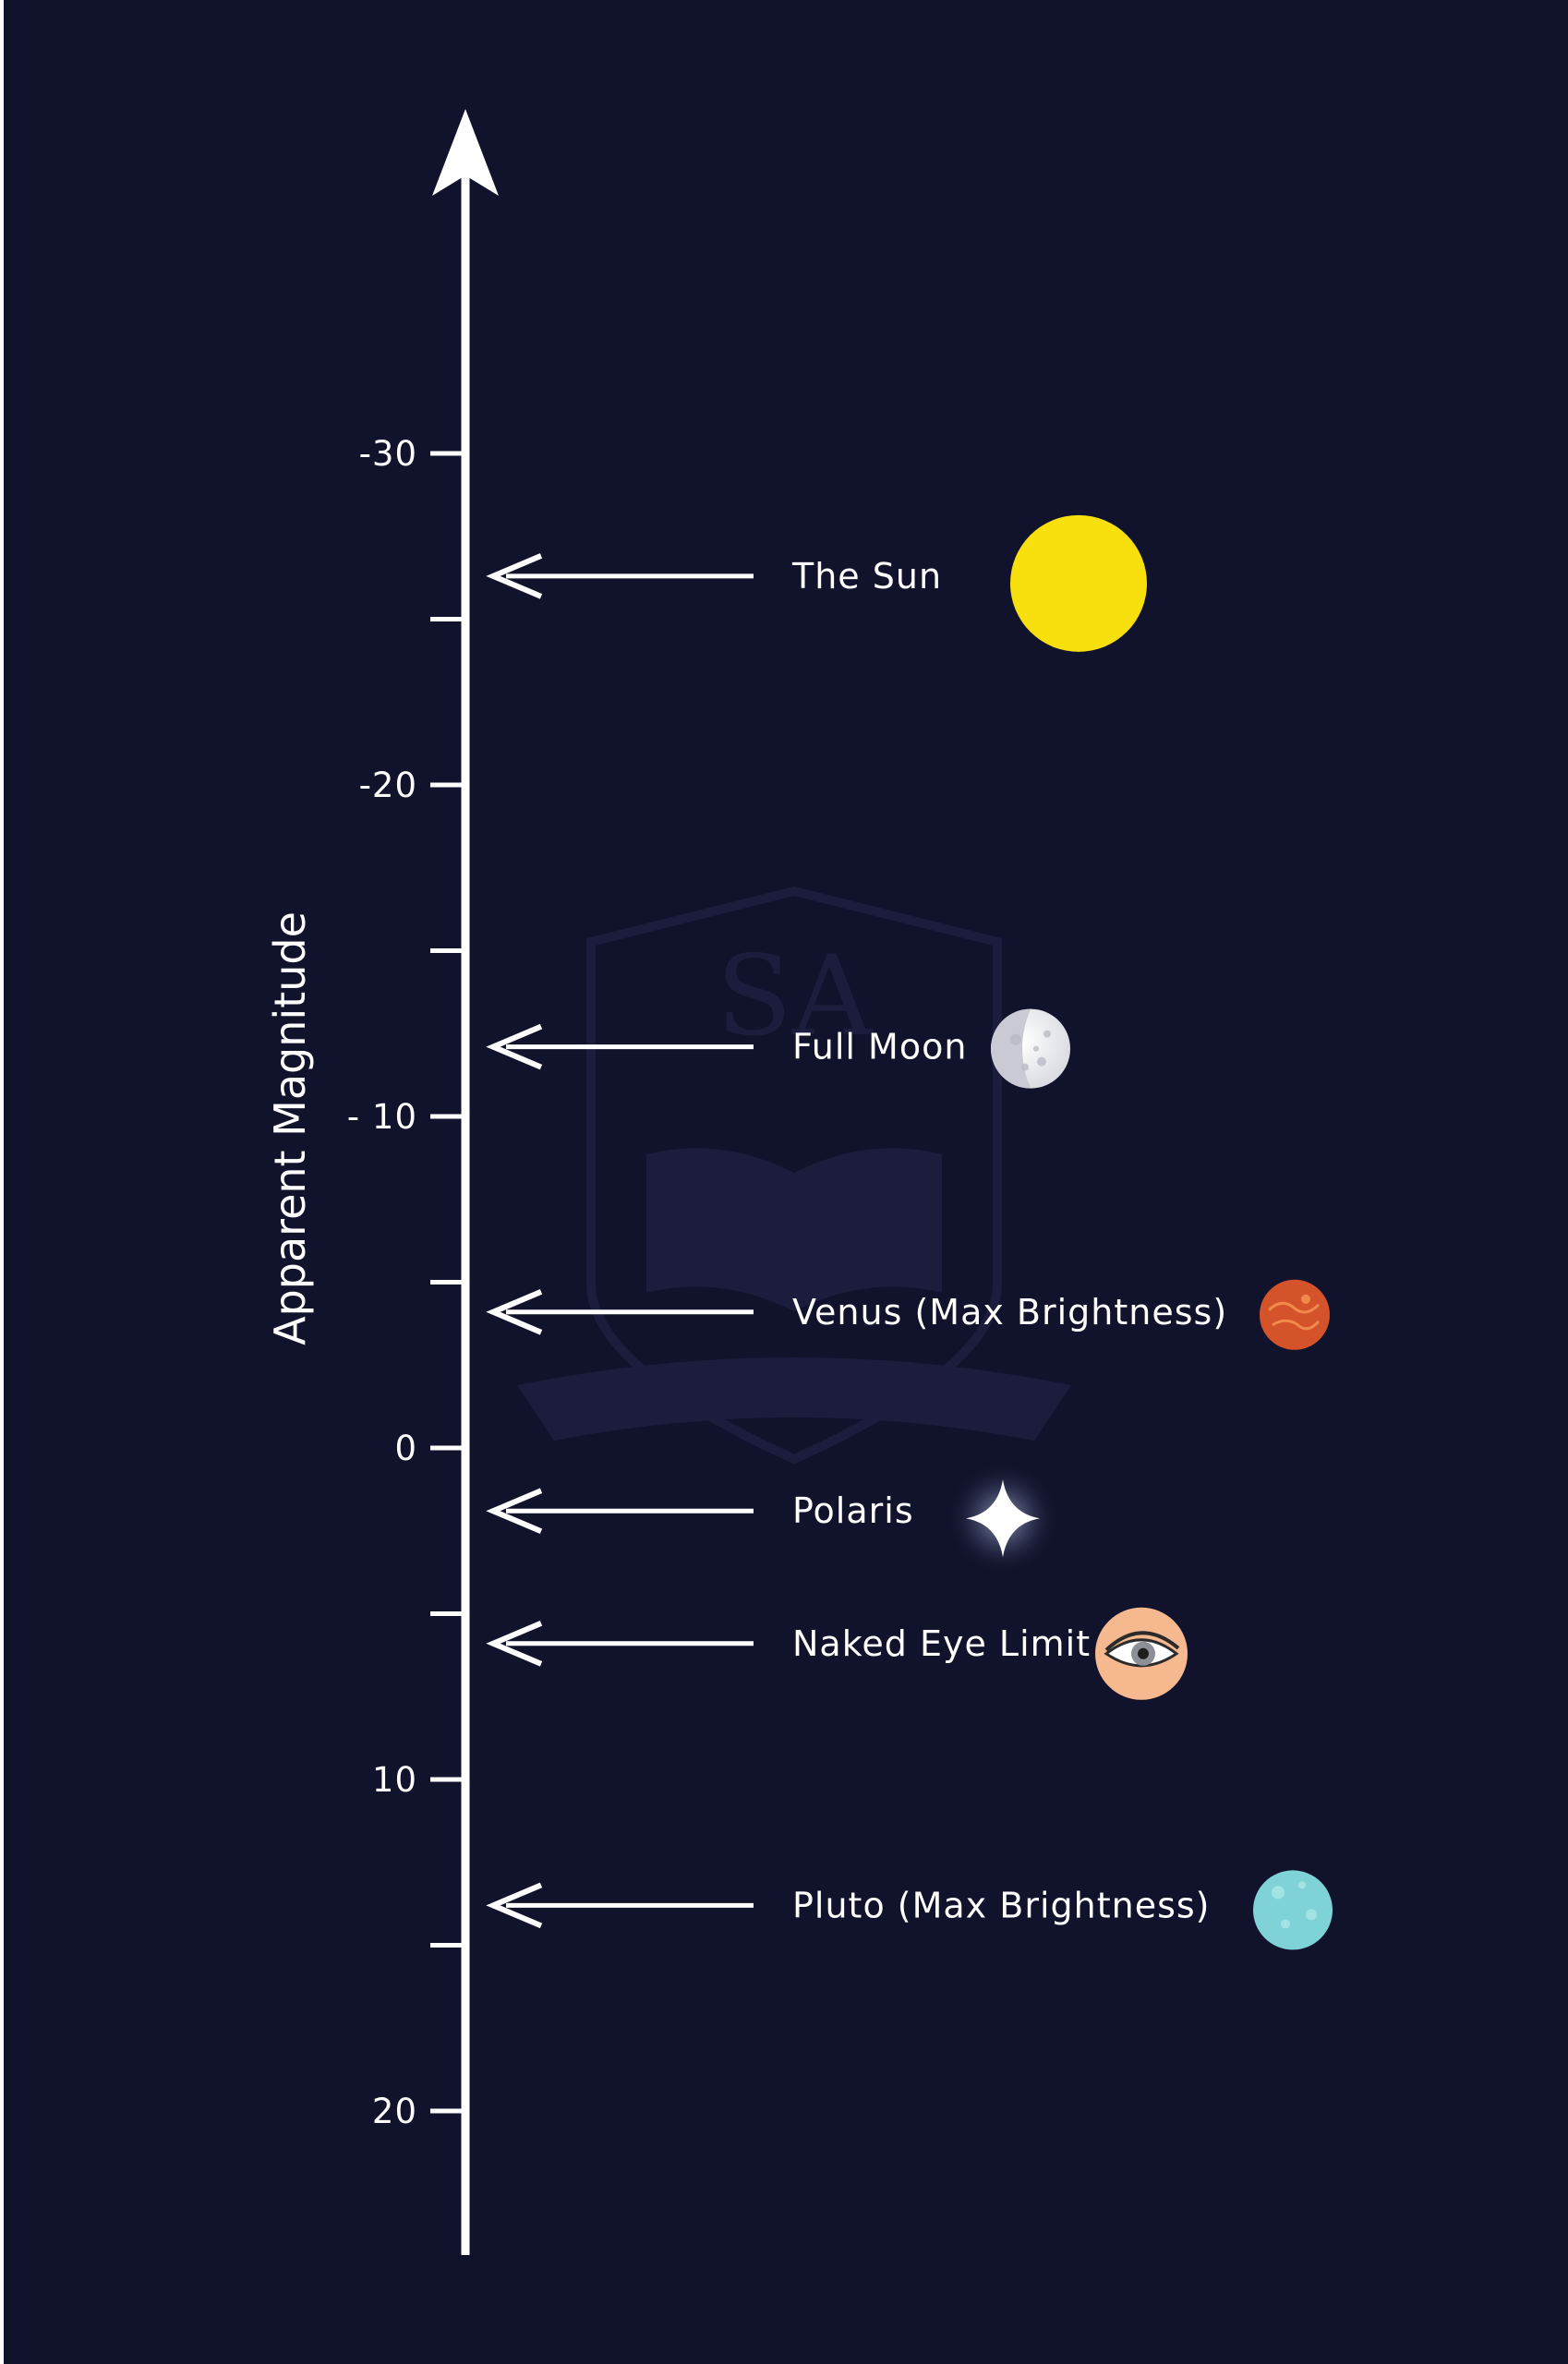 This screenshot has height=2364, width=1568. Describe the element at coordinates (1079, 583) in the screenshot. I see `sun-icon` at that location.